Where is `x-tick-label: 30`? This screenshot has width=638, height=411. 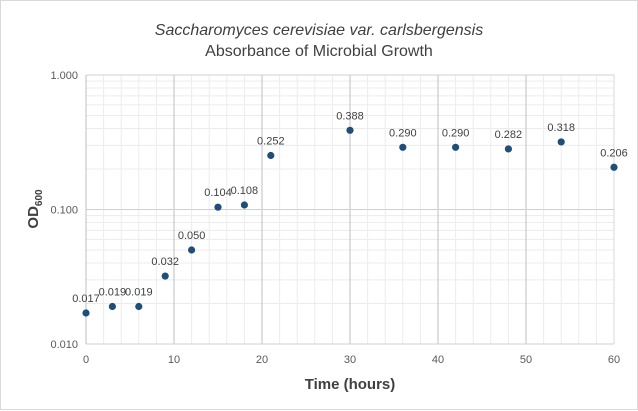 x-tick-label: 30 is located at coordinates (350, 360).